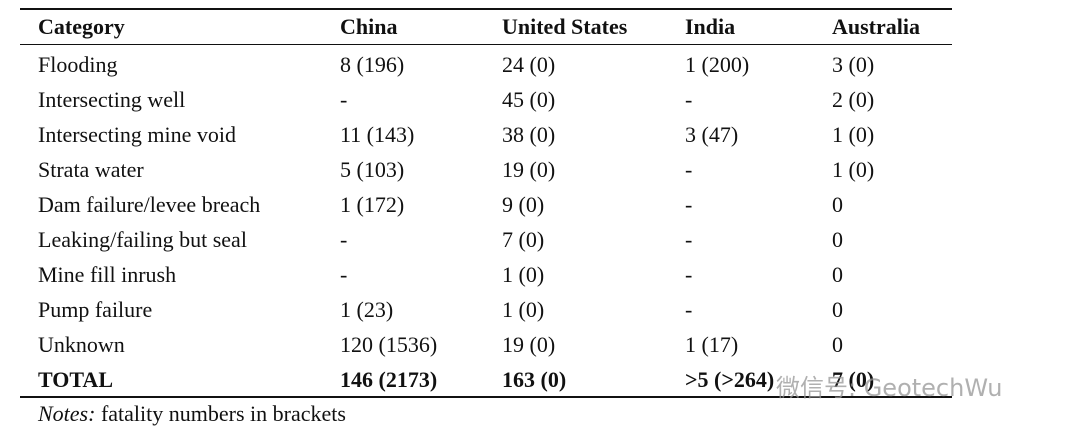  I want to click on header-cell: India, so click(710, 26).